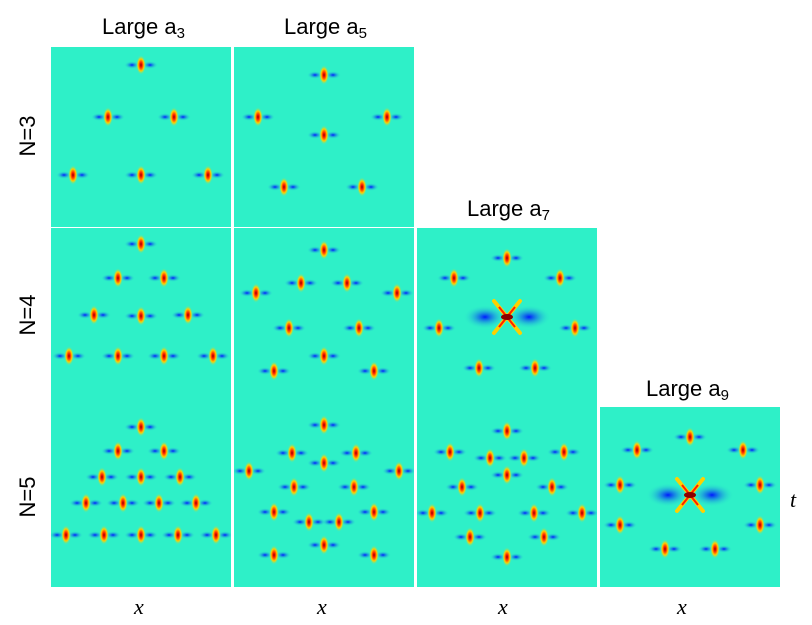 The width and height of the screenshot is (812, 625). What do you see at coordinates (503, 606) in the screenshot?
I see `x-axis-label-col3: x` at bounding box center [503, 606].